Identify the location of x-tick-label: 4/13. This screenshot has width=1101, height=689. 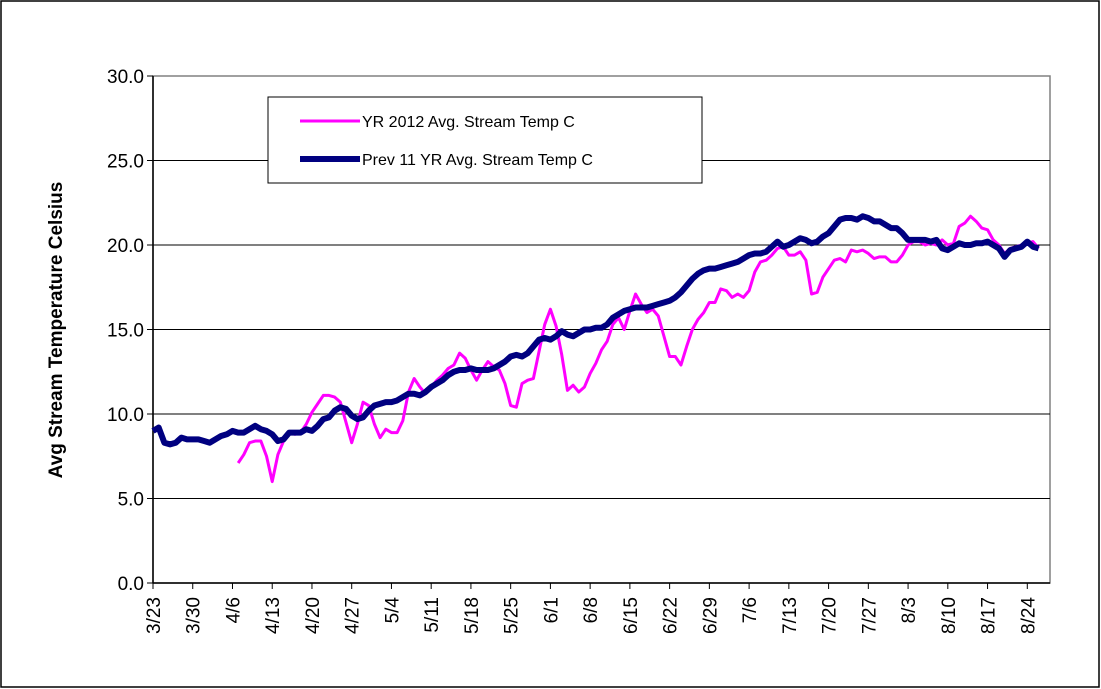
(273, 615).